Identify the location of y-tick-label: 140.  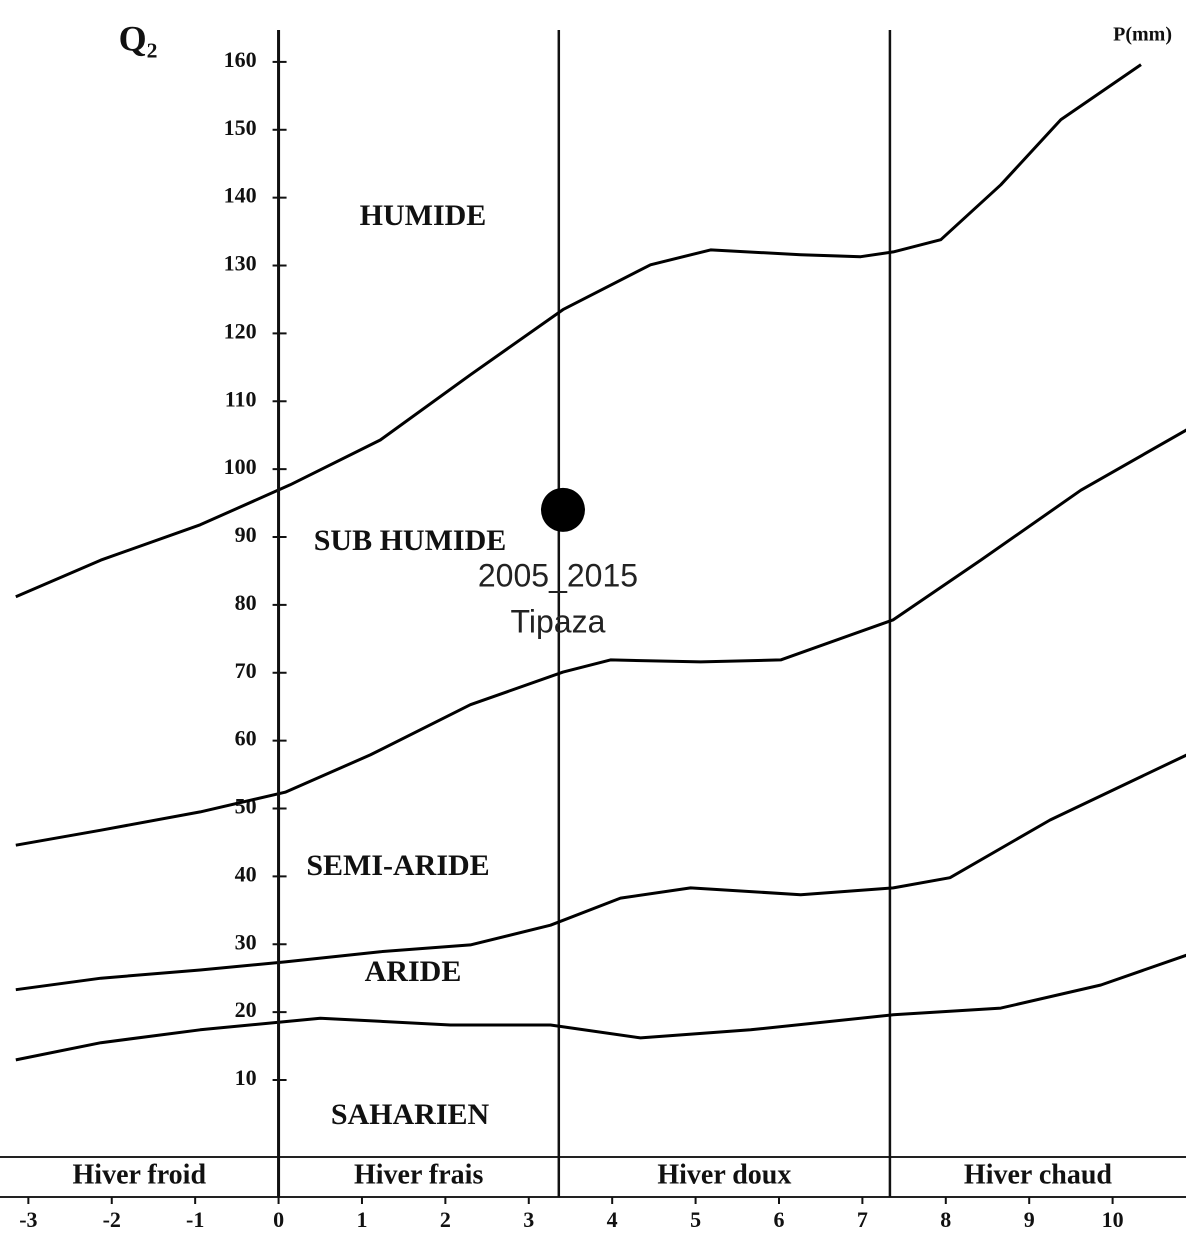
(240, 195).